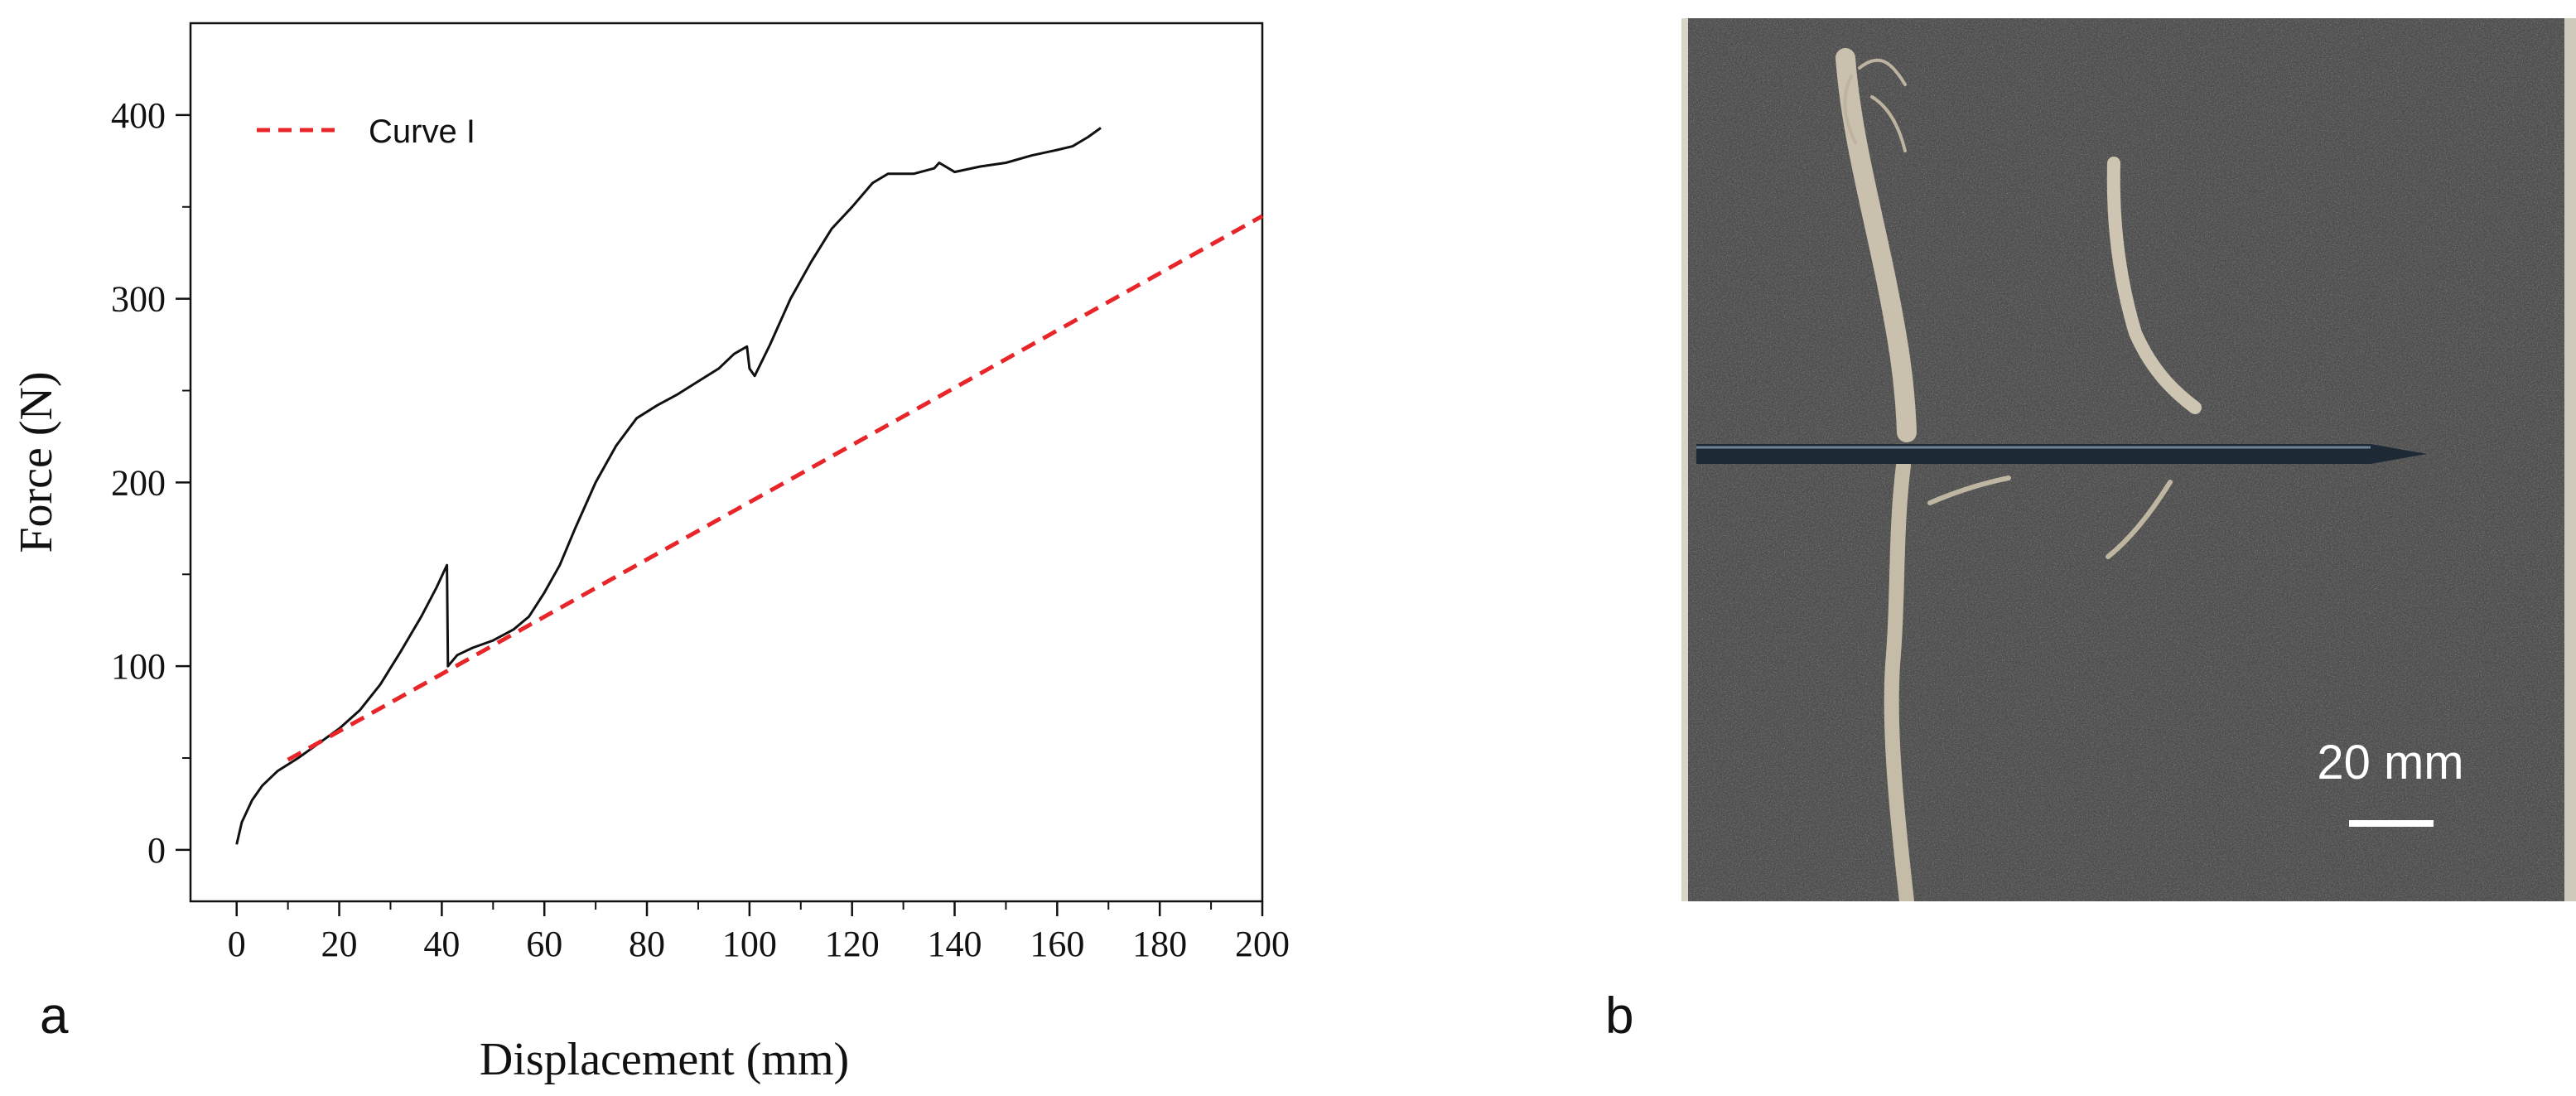 The width and height of the screenshot is (2576, 1096). Describe the element at coordinates (2154, 285) in the screenshot. I see `root-upper-middle` at that location.